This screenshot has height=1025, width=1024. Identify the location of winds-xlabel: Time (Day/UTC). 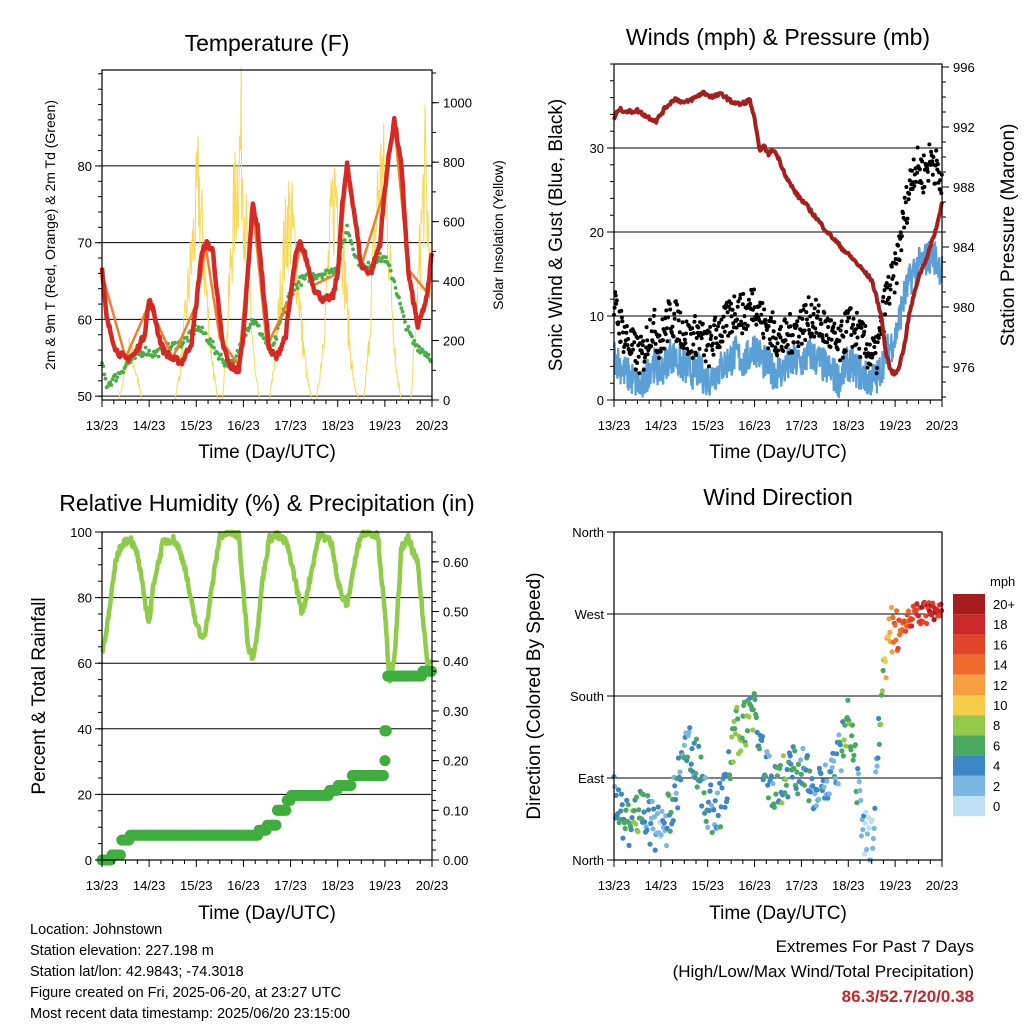
(778, 452).